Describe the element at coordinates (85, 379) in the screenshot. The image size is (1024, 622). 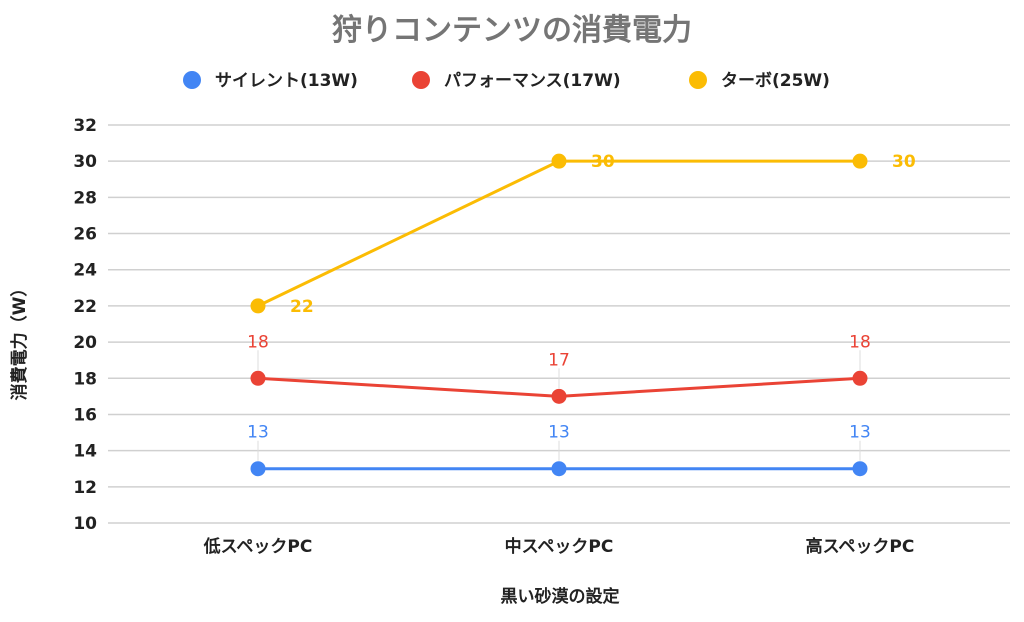
I see `y-tick-label: 18` at that location.